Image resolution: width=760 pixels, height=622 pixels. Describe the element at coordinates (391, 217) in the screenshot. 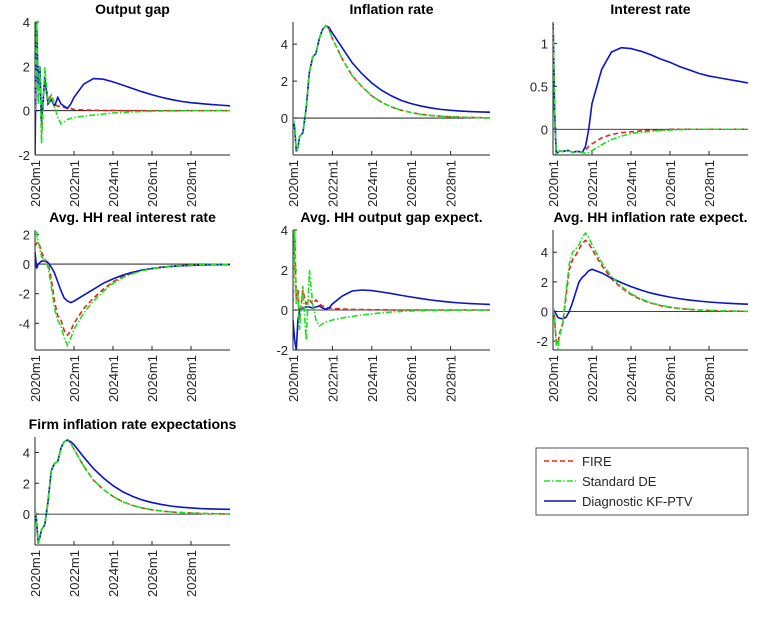

I see `panel-title: Avg. HH output gap expect.` at that location.